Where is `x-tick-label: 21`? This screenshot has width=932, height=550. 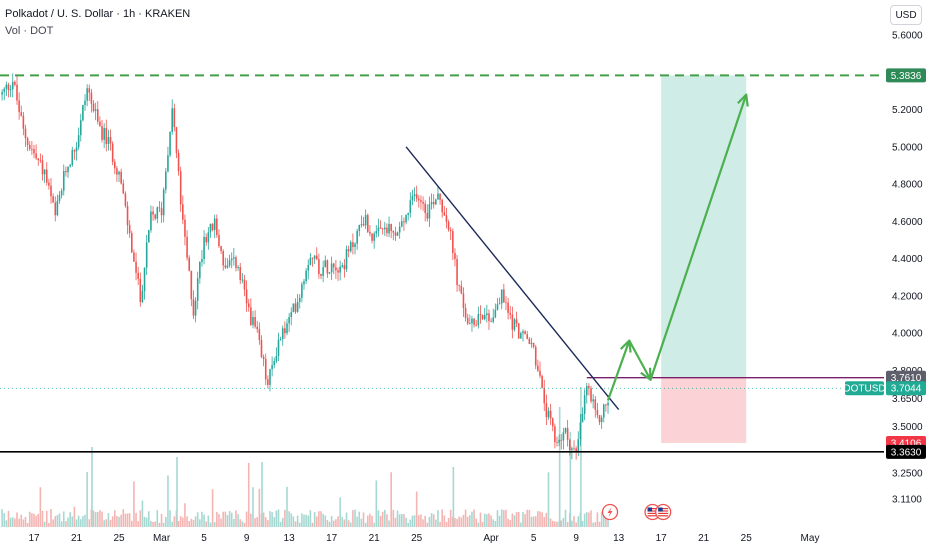
x-tick-label: 21 is located at coordinates (77, 538).